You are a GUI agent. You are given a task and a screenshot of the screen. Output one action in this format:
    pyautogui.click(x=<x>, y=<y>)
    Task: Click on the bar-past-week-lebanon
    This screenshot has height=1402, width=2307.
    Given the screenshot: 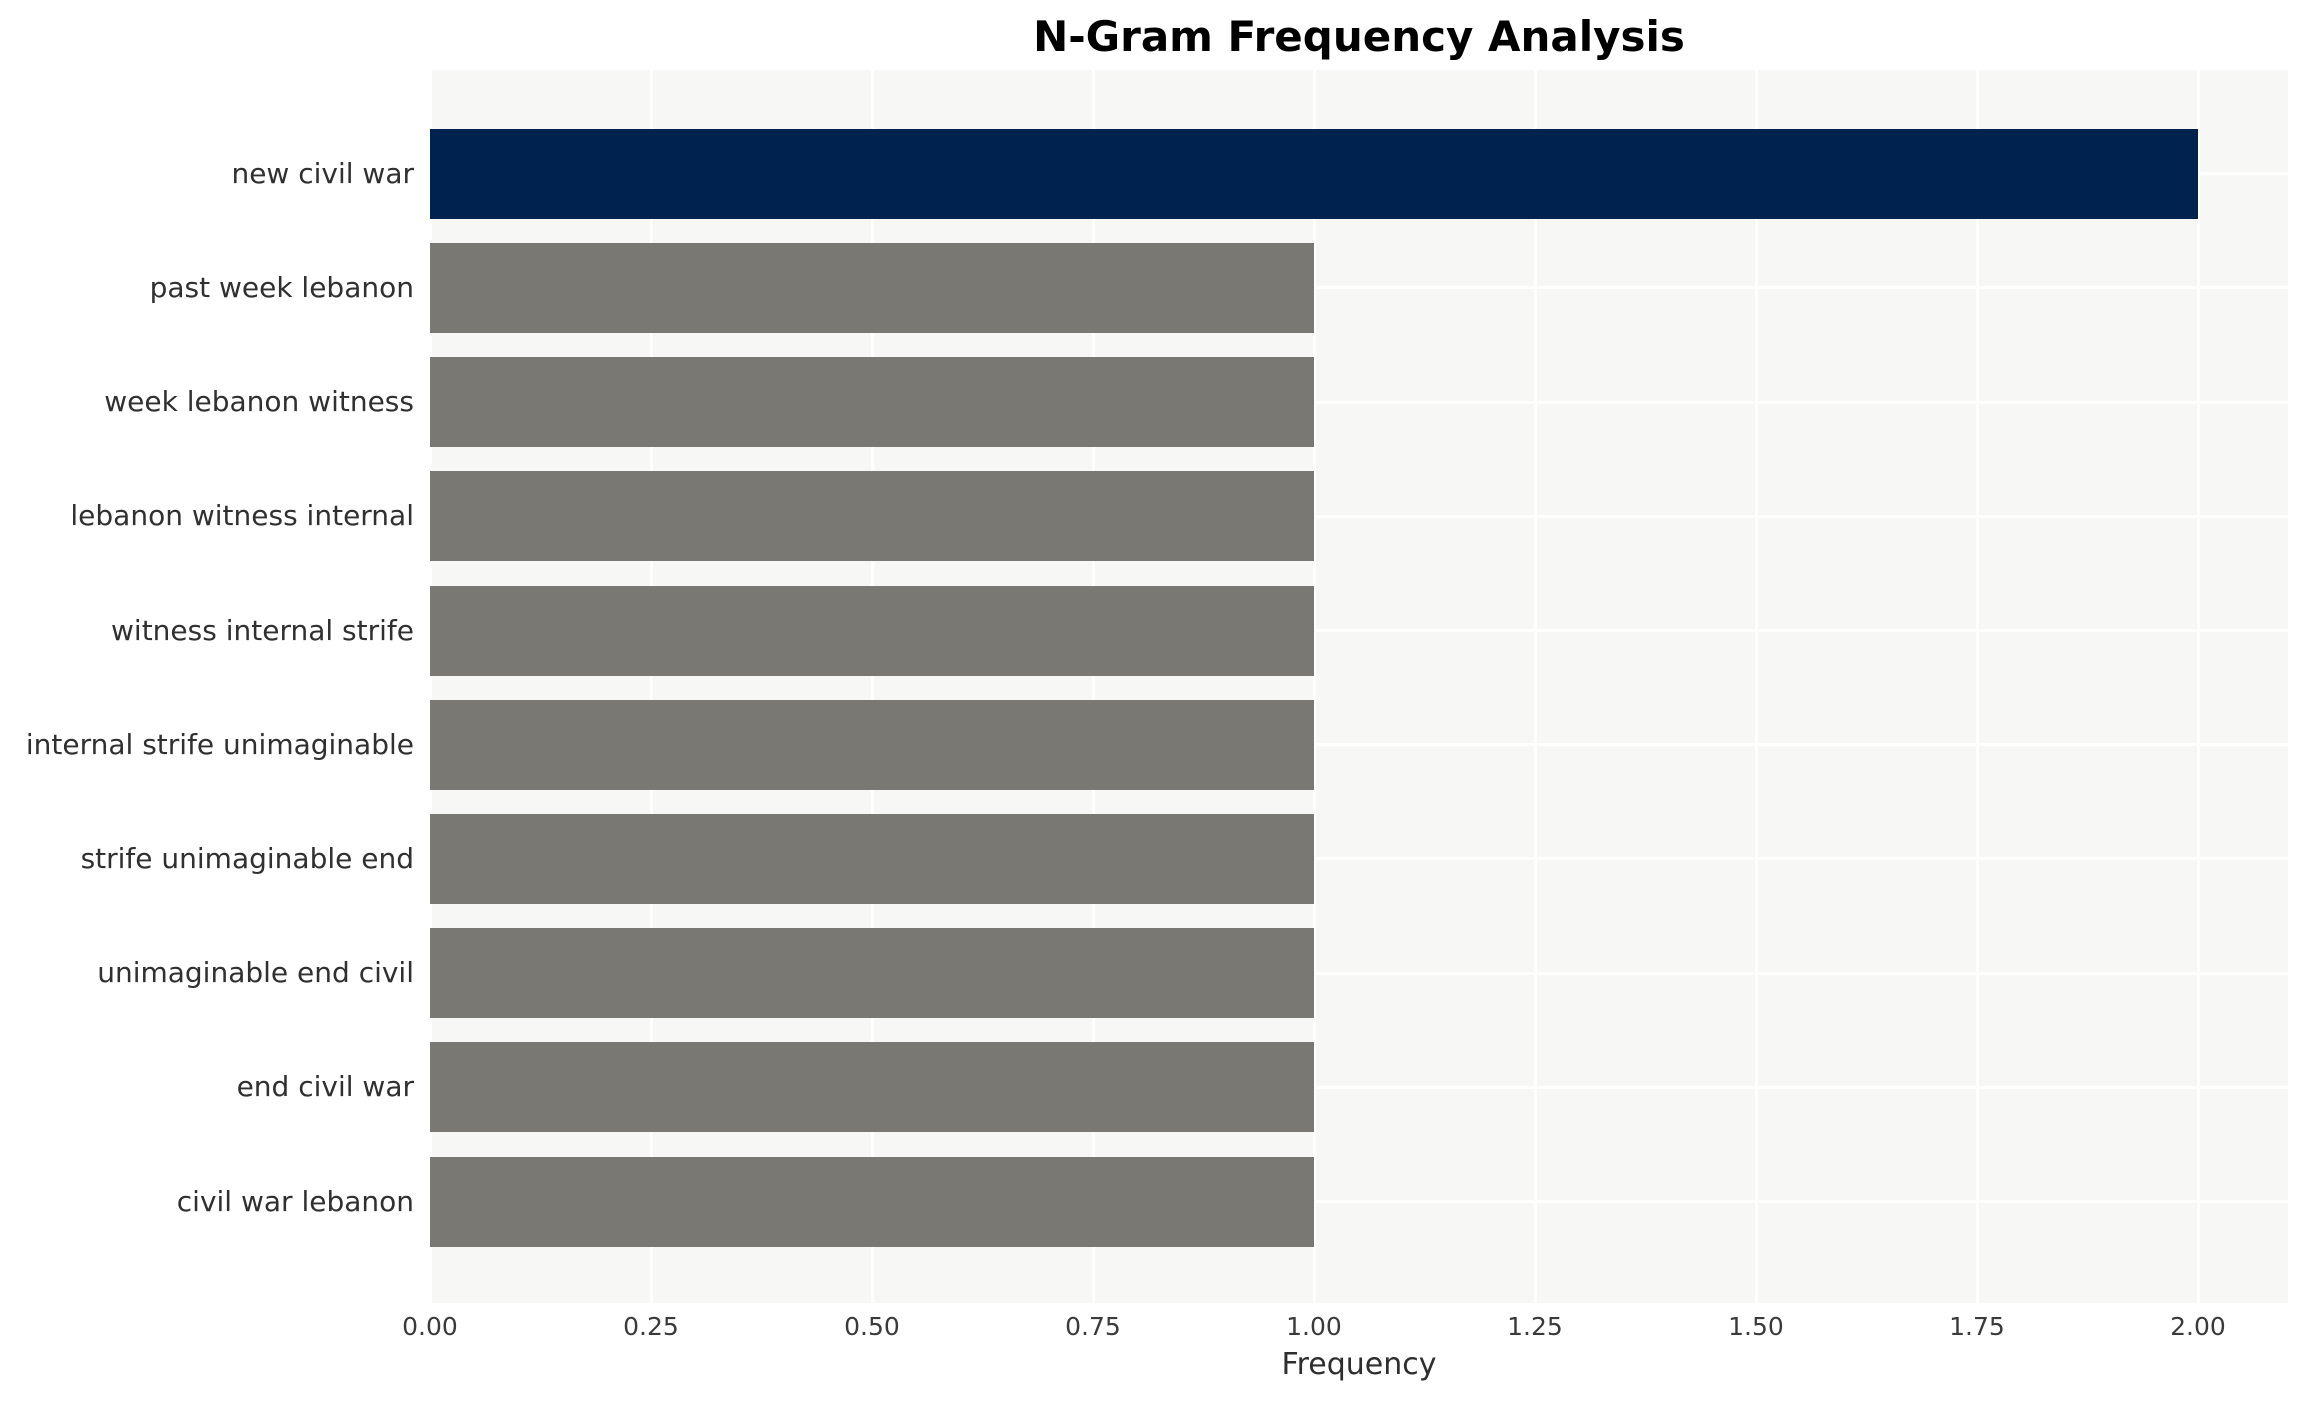 What is the action you would take?
    pyautogui.click(x=872, y=287)
    